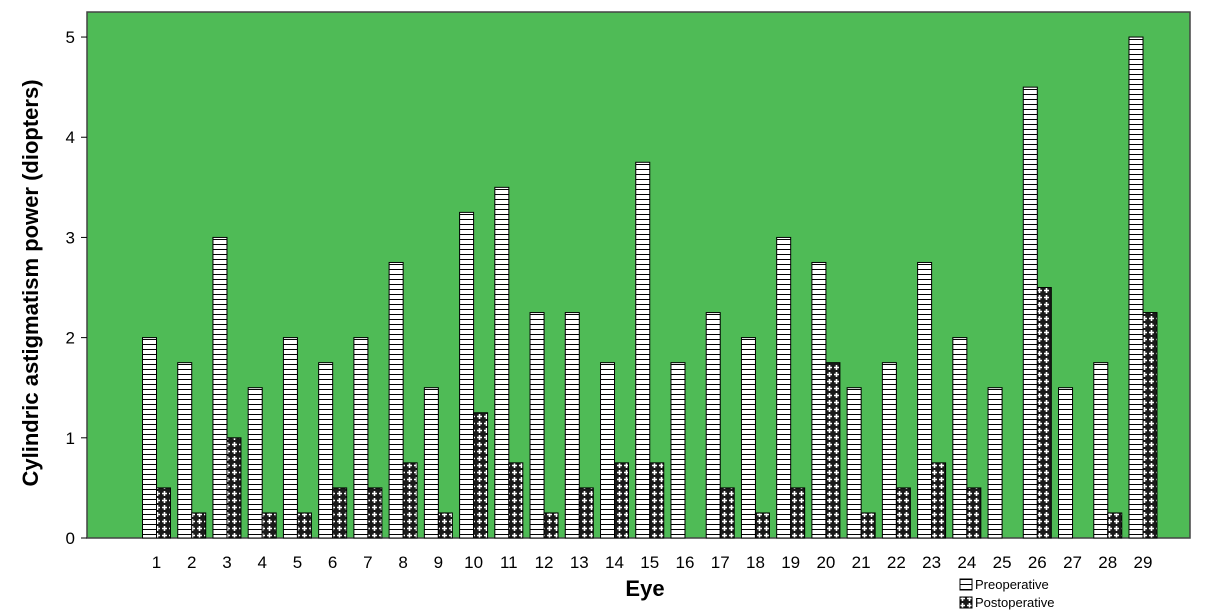  What do you see at coordinates (755, 562) in the screenshot?
I see `x-tick-label: 18` at bounding box center [755, 562].